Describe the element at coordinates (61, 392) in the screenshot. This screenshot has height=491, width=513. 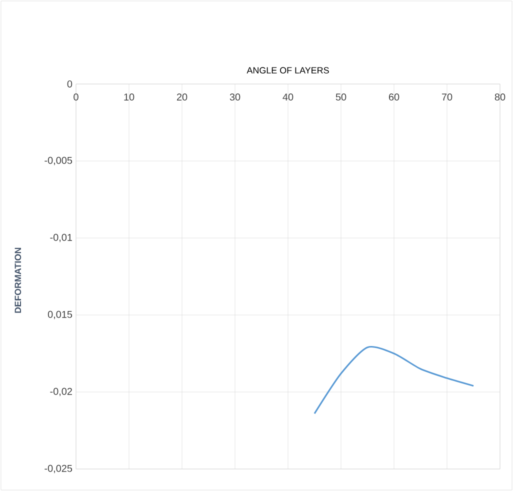
I see `y-tick-label: -0,02` at that location.